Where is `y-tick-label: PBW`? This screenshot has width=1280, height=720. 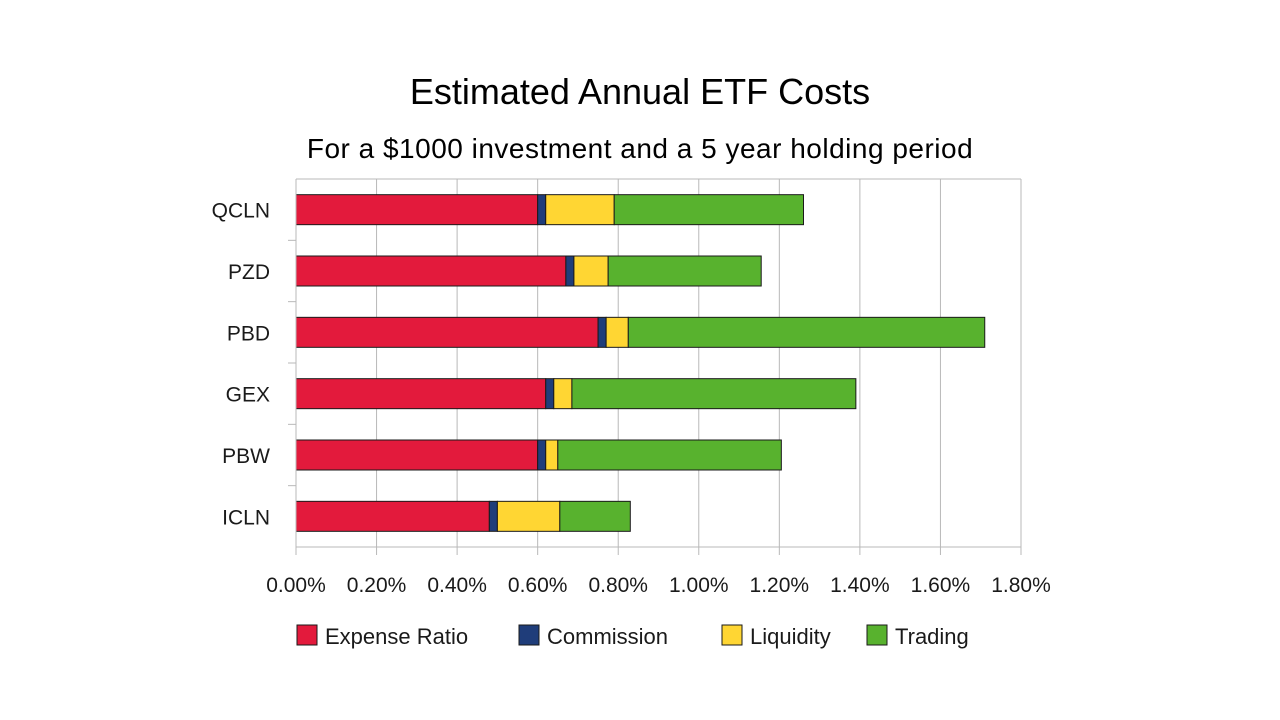 y-tick-label: PBW is located at coordinates (246, 456).